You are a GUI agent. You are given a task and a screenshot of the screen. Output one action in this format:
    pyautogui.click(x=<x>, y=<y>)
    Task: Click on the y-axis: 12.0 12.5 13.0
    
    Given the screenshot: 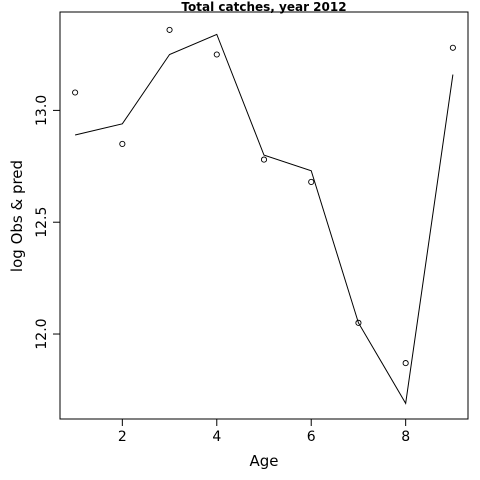 What is the action you would take?
    pyautogui.click(x=47, y=222)
    